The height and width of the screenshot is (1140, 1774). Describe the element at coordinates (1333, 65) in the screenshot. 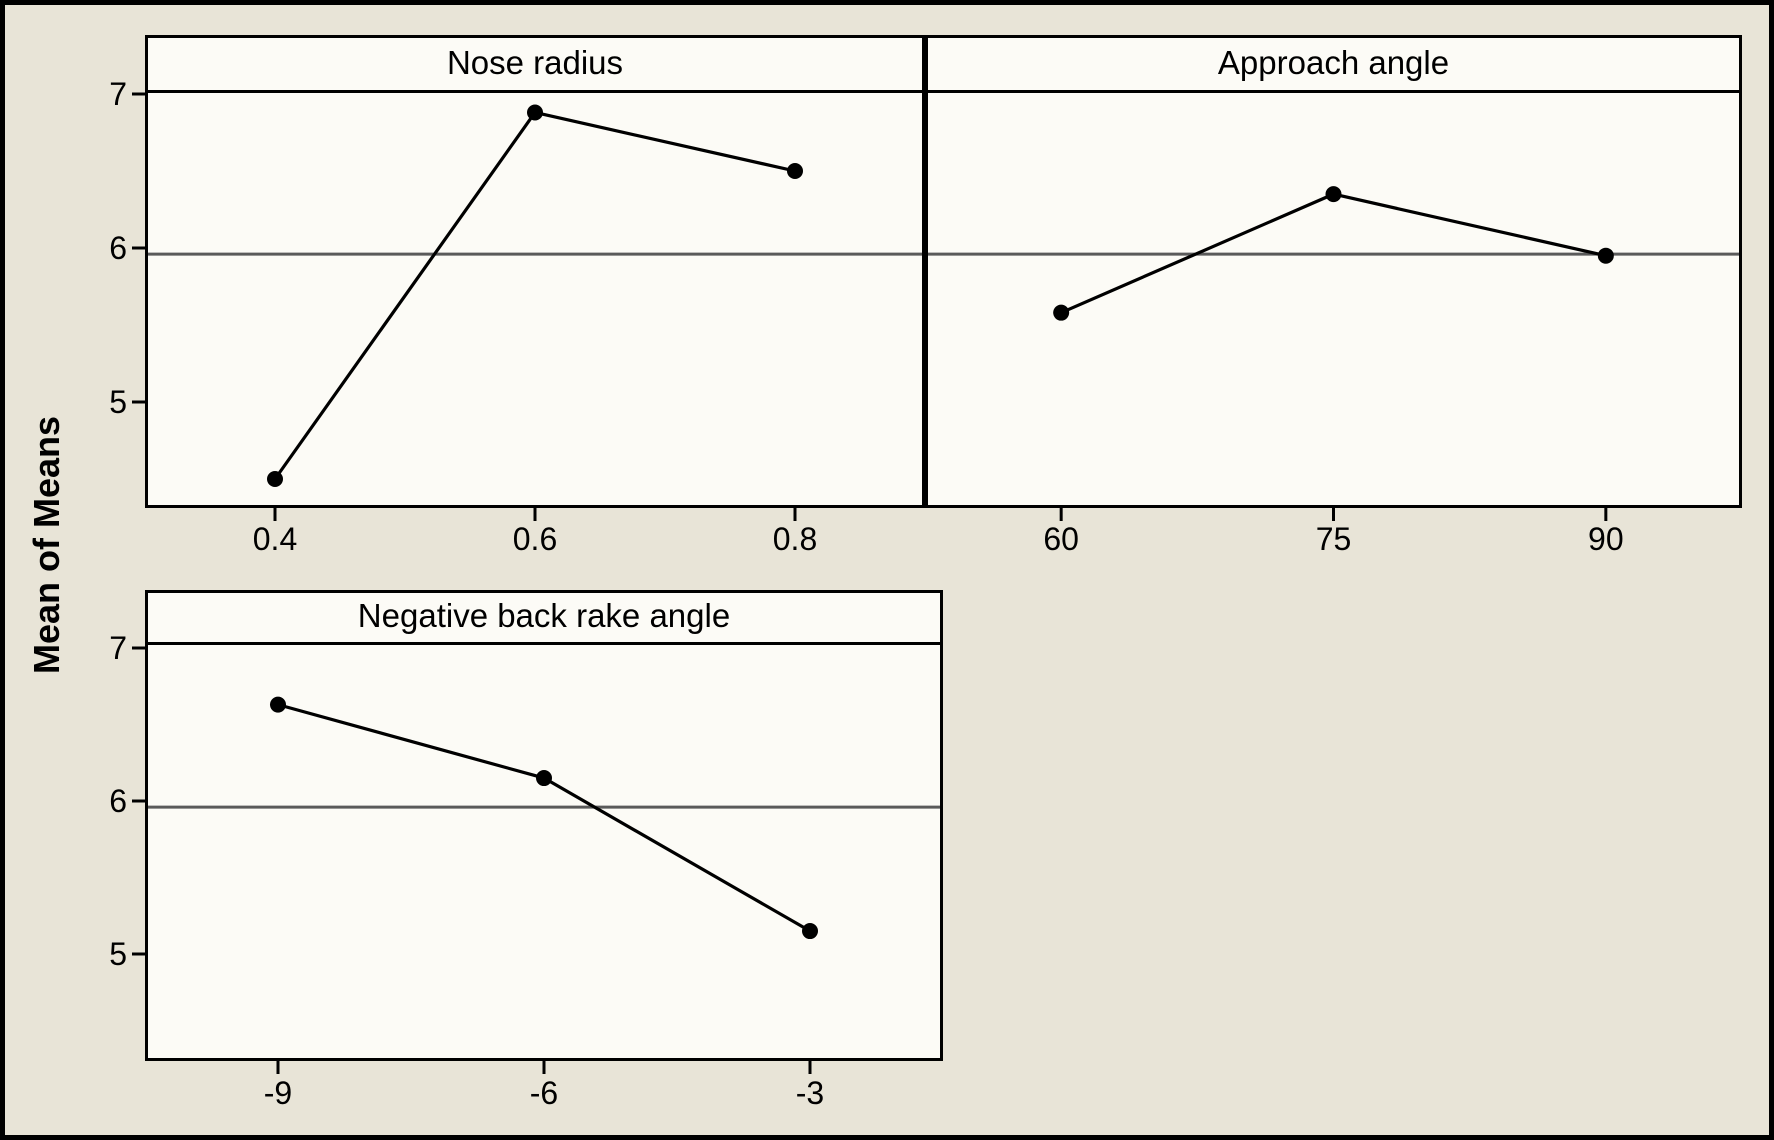

I see `panel-title-approach-angle: Approach angle` at that location.